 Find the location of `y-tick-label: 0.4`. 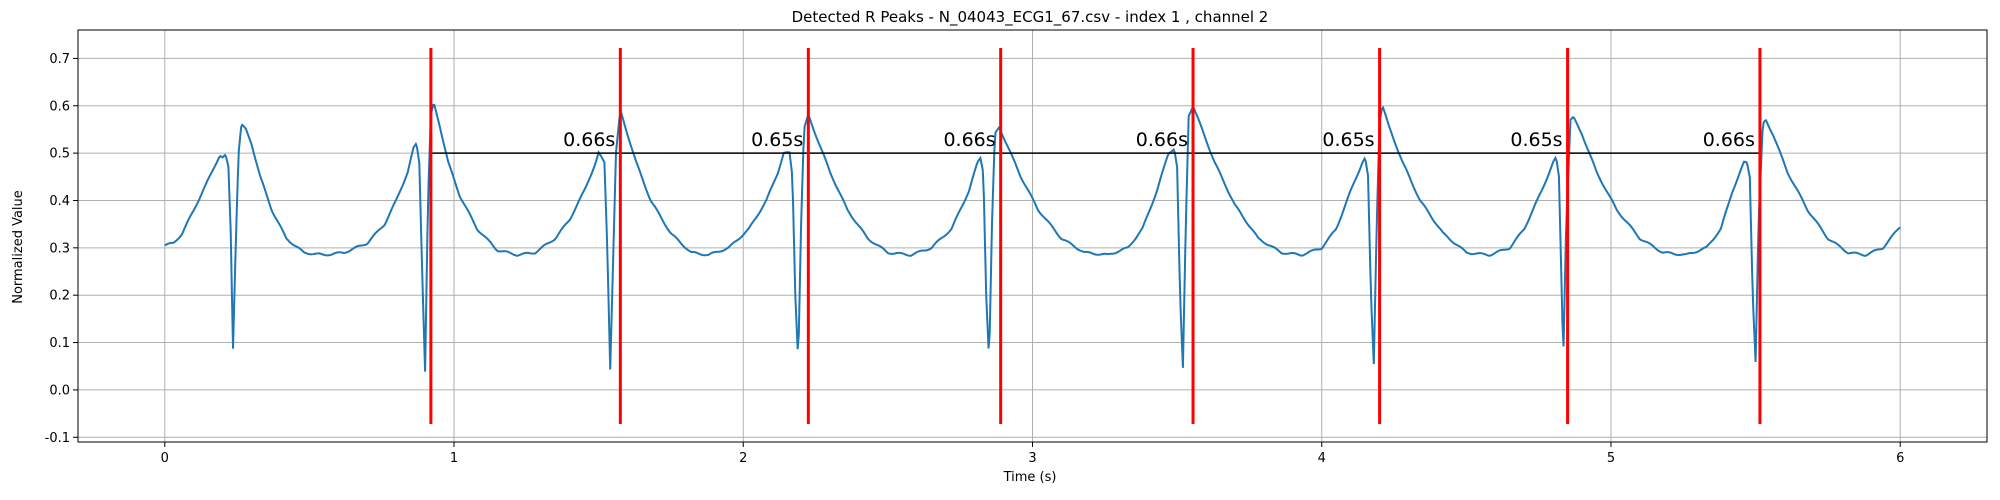

y-tick-label: 0.4 is located at coordinates (59, 201).